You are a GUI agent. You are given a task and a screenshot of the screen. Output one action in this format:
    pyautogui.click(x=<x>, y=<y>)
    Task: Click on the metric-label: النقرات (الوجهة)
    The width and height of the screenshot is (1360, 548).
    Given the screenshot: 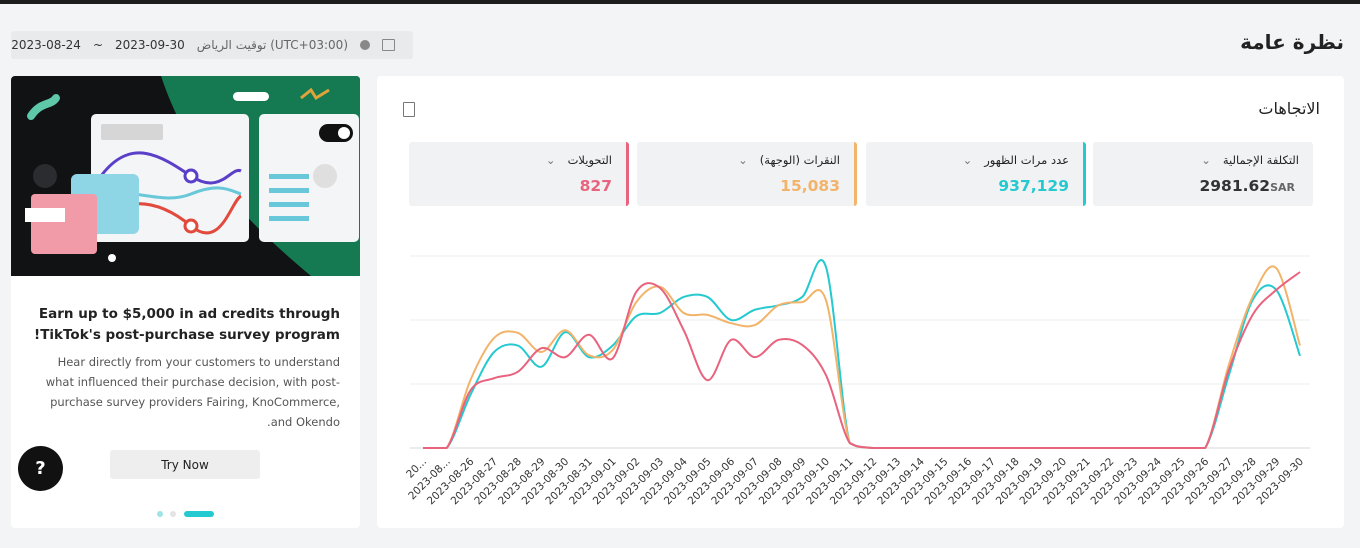 What is the action you would take?
    pyautogui.click(x=745, y=160)
    